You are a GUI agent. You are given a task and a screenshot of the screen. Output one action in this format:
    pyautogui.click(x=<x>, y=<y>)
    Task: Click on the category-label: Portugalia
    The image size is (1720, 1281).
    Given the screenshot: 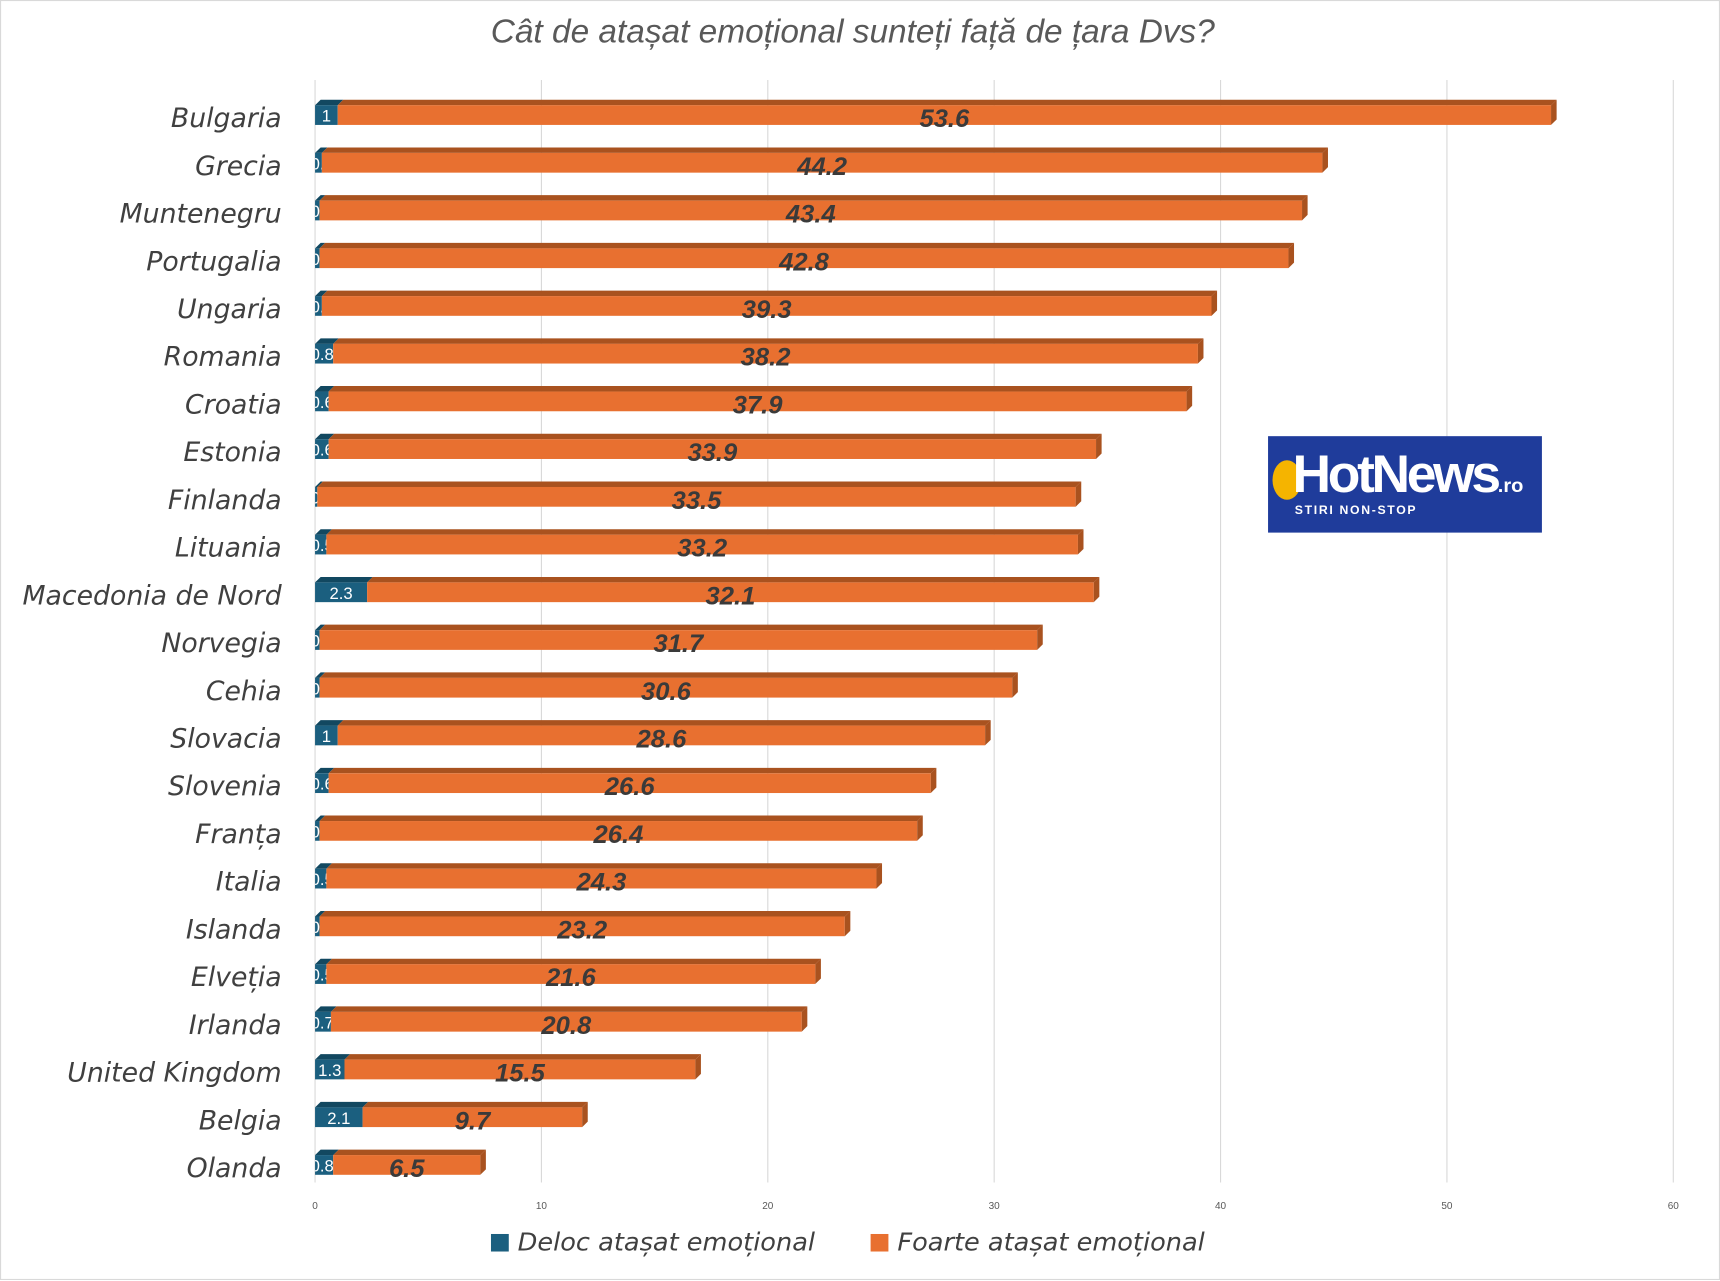 What is the action you would take?
    pyautogui.click(x=213, y=261)
    